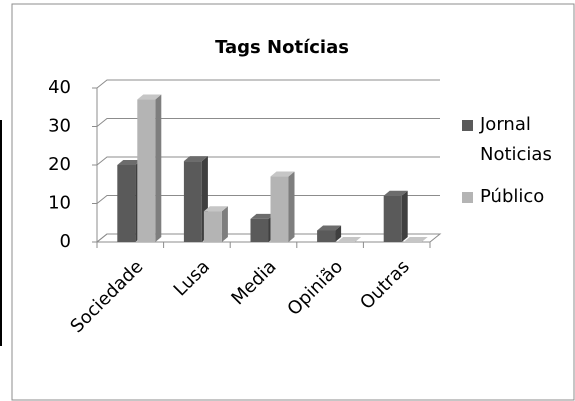 The image size is (575, 401). I want to click on y-tick-label: 40, so click(59, 87).